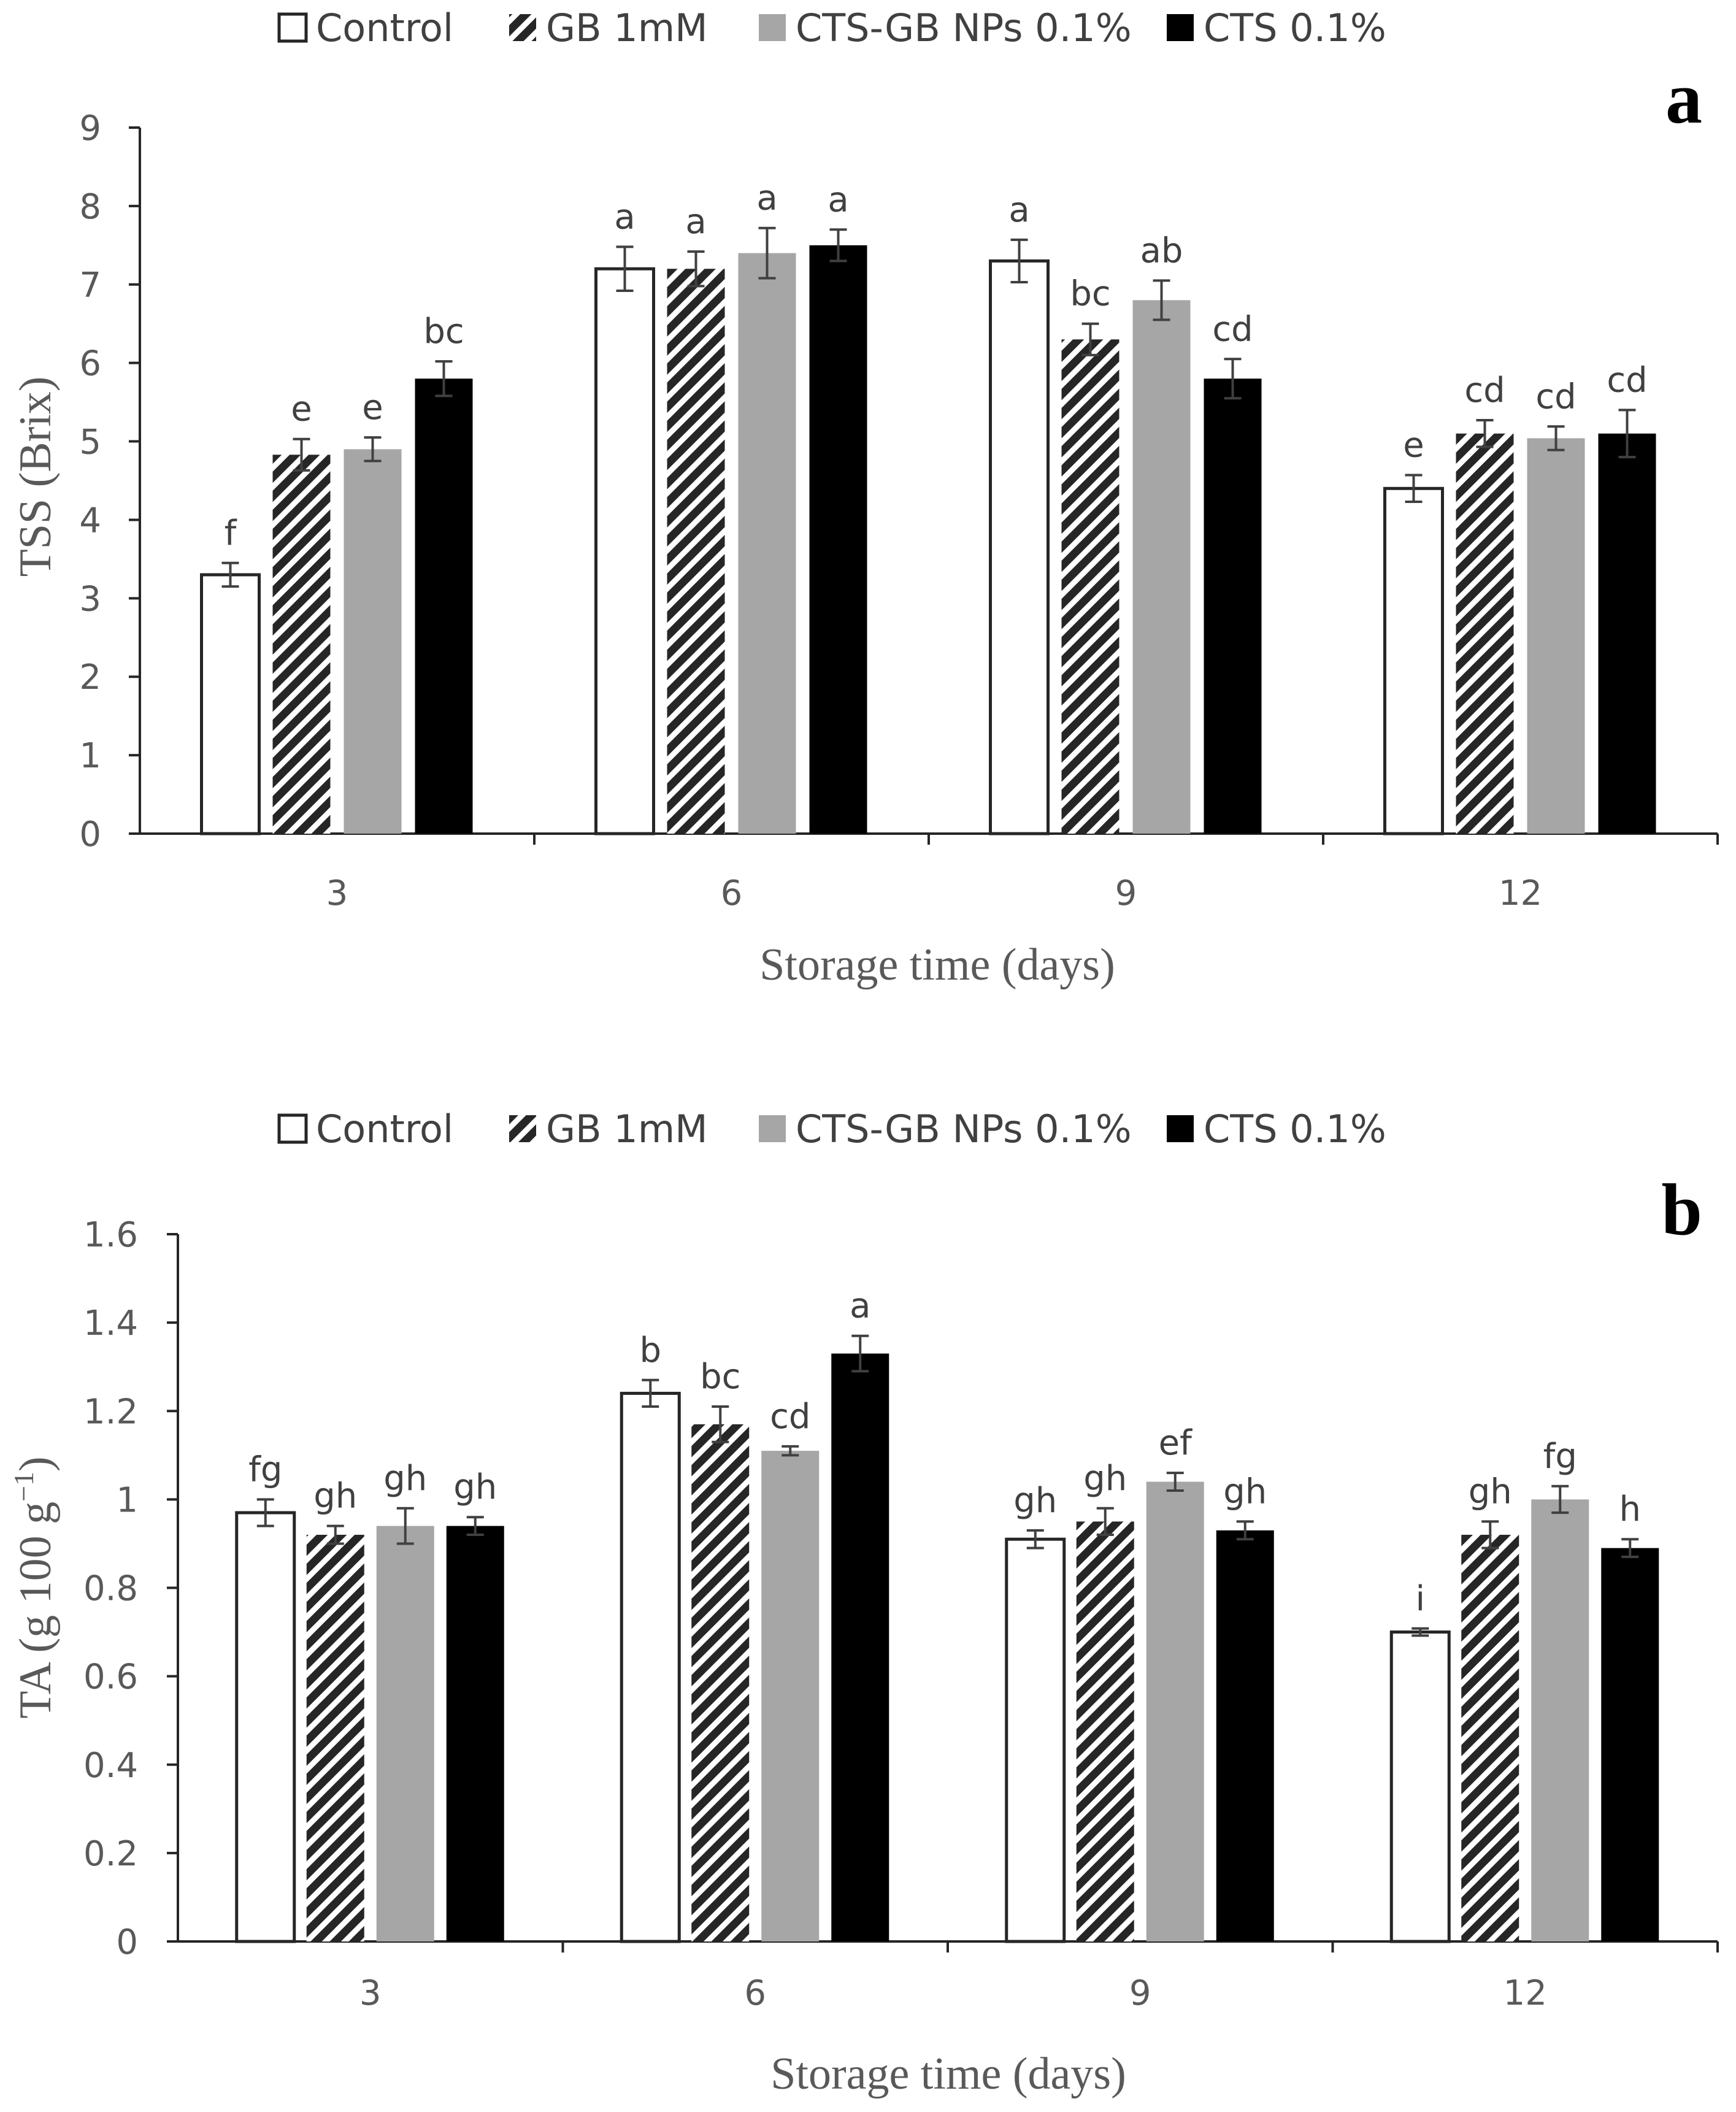 The height and width of the screenshot is (2112, 1736). I want to click on significance-label: ab, so click(1161, 251).